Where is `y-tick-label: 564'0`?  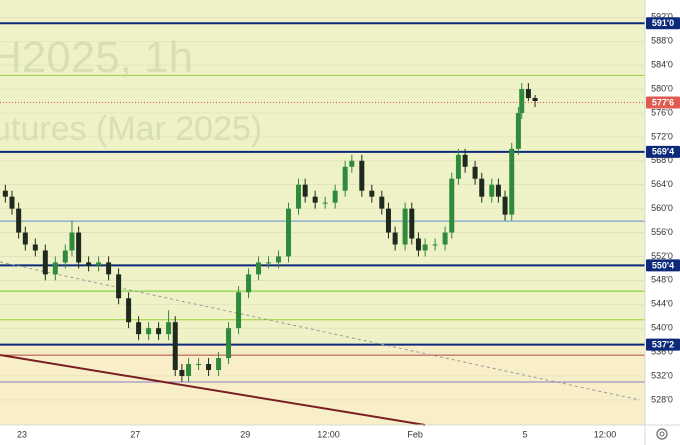 y-tick-label: 564'0 is located at coordinates (662, 184).